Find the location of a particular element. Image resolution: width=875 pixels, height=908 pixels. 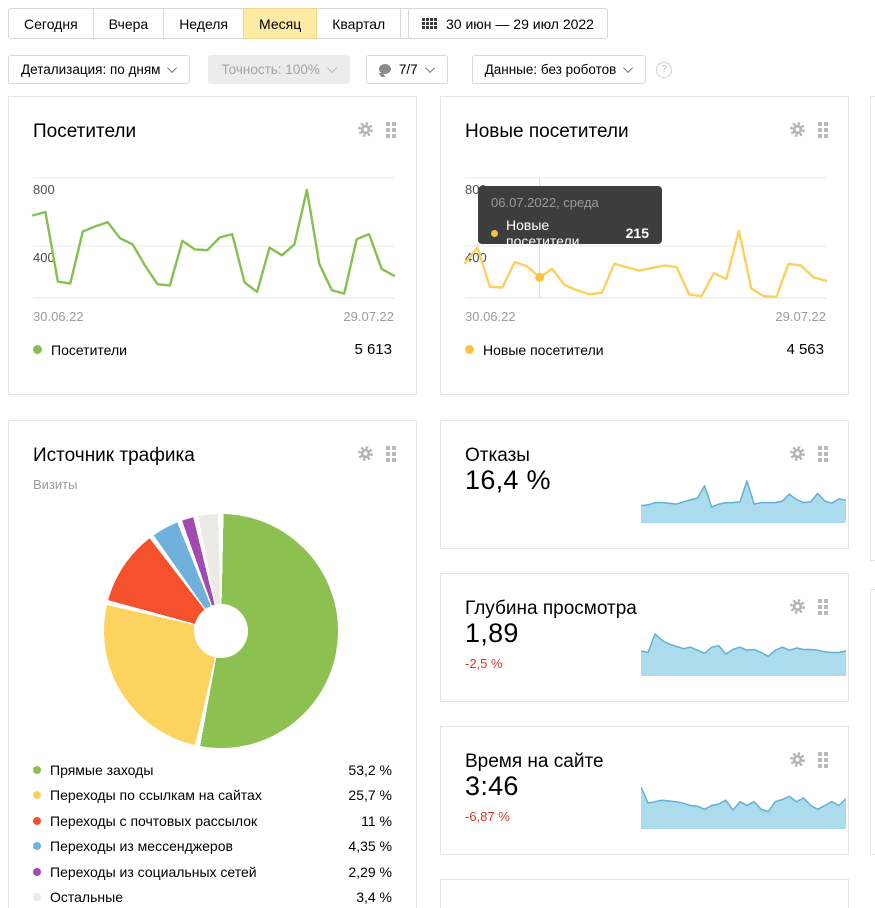

legend-row: Переходы с почтовых рассылок 11 % is located at coordinates (212, 821).